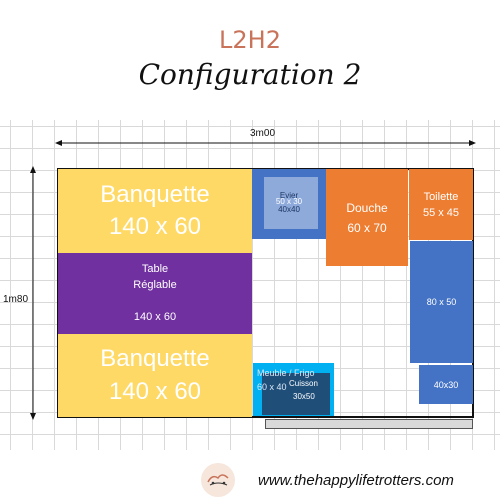  I want to click on cuisson-name: Cuisson, so click(303, 383).